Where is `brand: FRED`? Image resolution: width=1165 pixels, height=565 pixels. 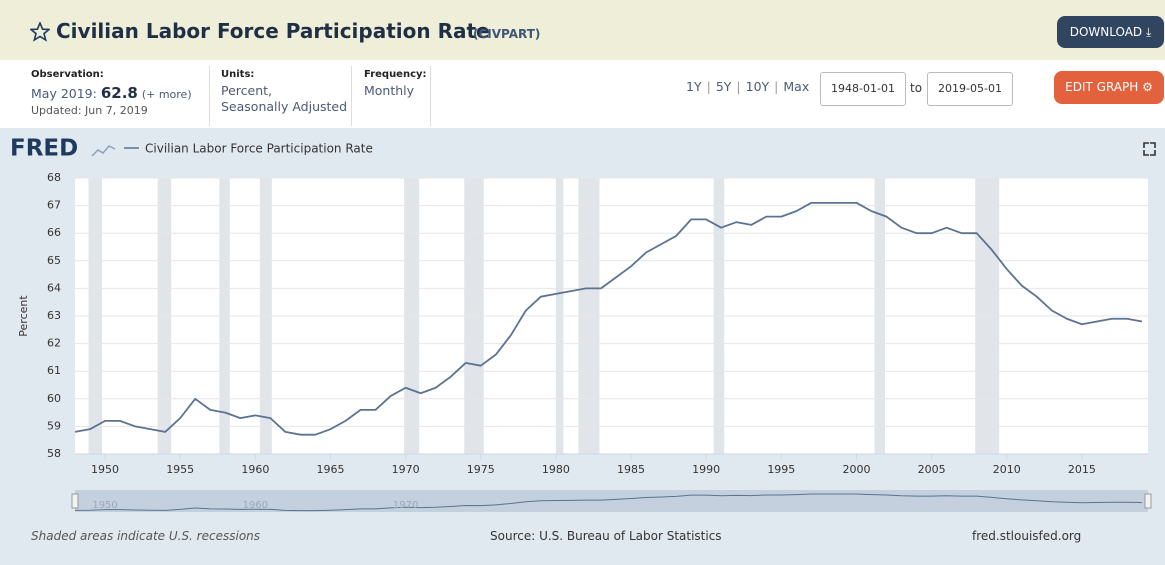 brand: FRED is located at coordinates (44, 149).